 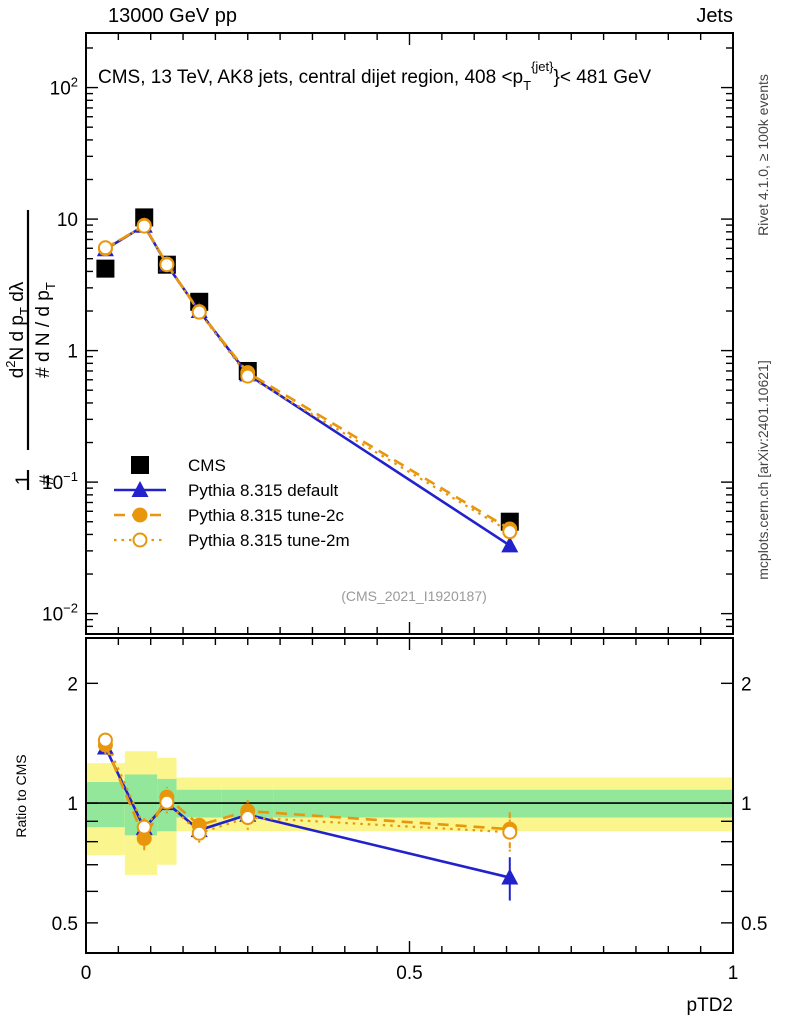 What do you see at coordinates (207, 465) in the screenshot?
I see `legend-label: CMS` at bounding box center [207, 465].